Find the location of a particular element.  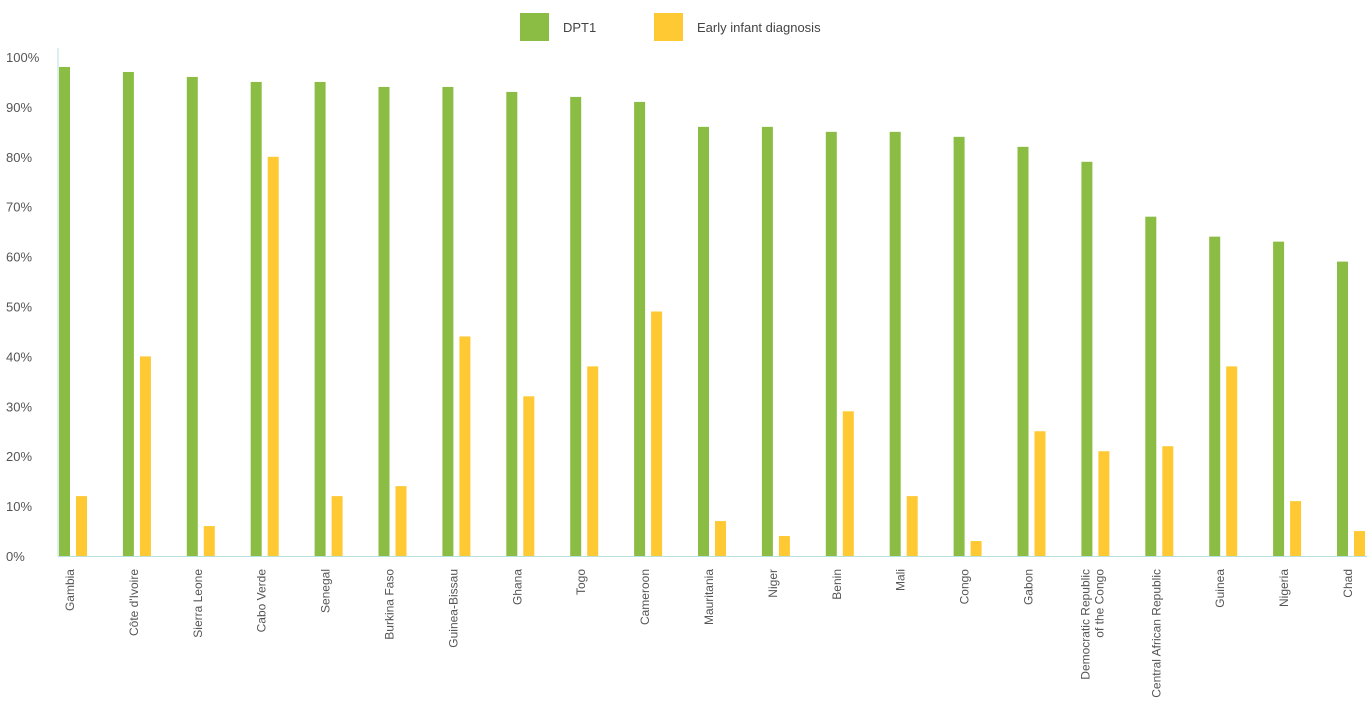

y-tick-label: 30% is located at coordinates (19, 406).